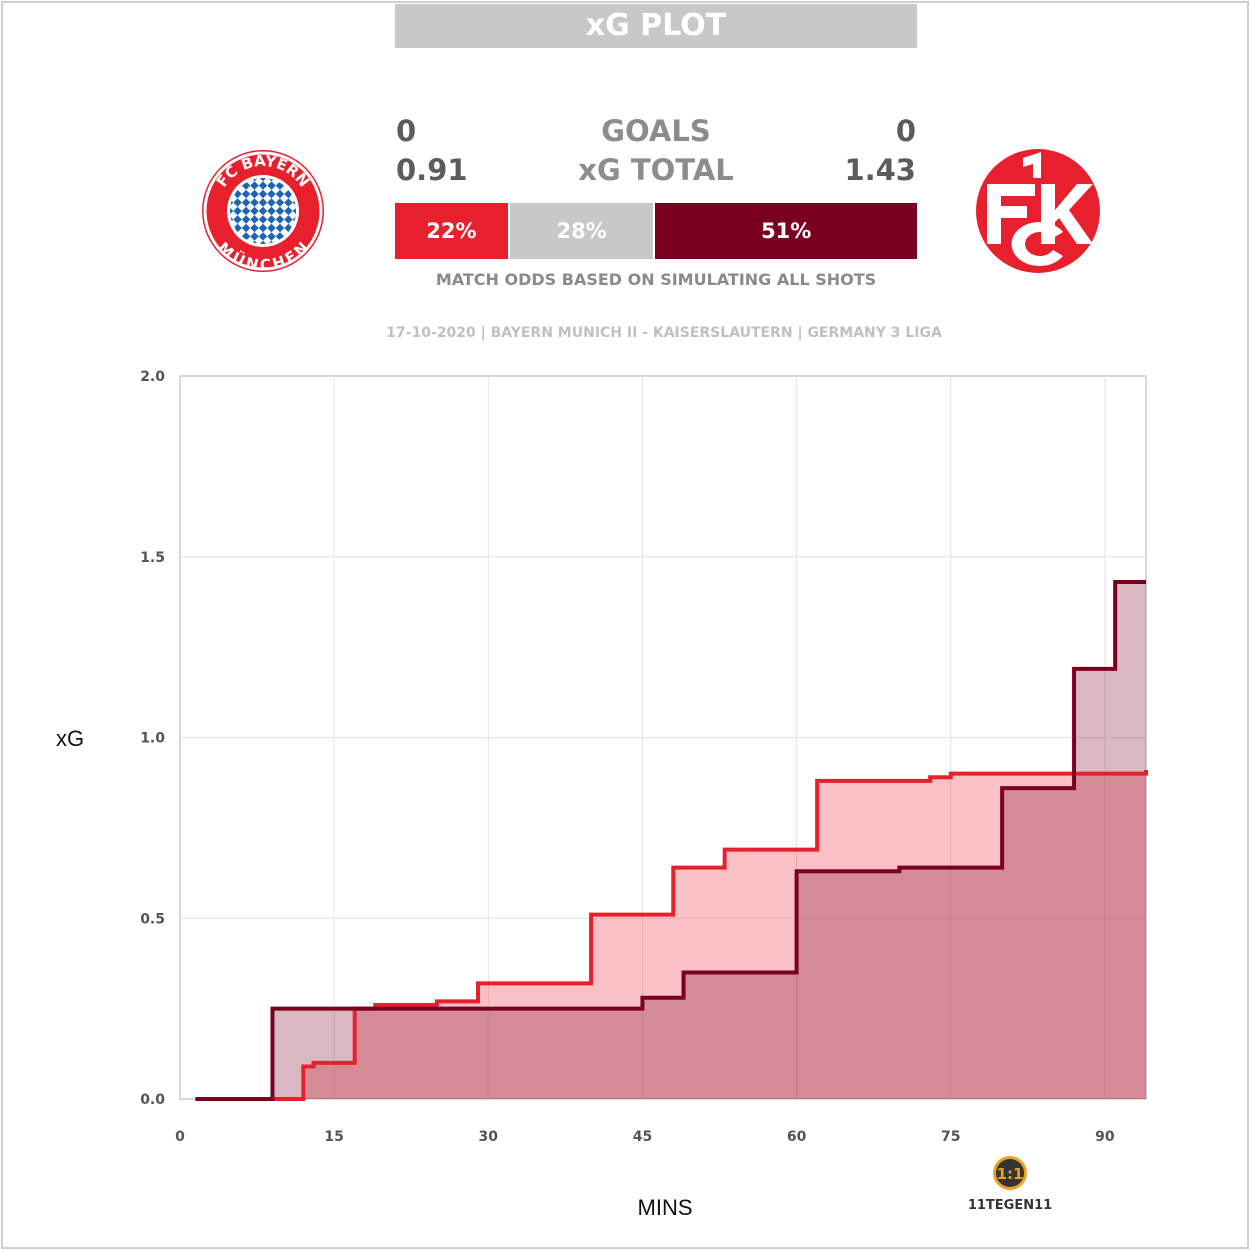  What do you see at coordinates (656, 170) in the screenshot?
I see `xg-total-label: xG TOTAL` at bounding box center [656, 170].